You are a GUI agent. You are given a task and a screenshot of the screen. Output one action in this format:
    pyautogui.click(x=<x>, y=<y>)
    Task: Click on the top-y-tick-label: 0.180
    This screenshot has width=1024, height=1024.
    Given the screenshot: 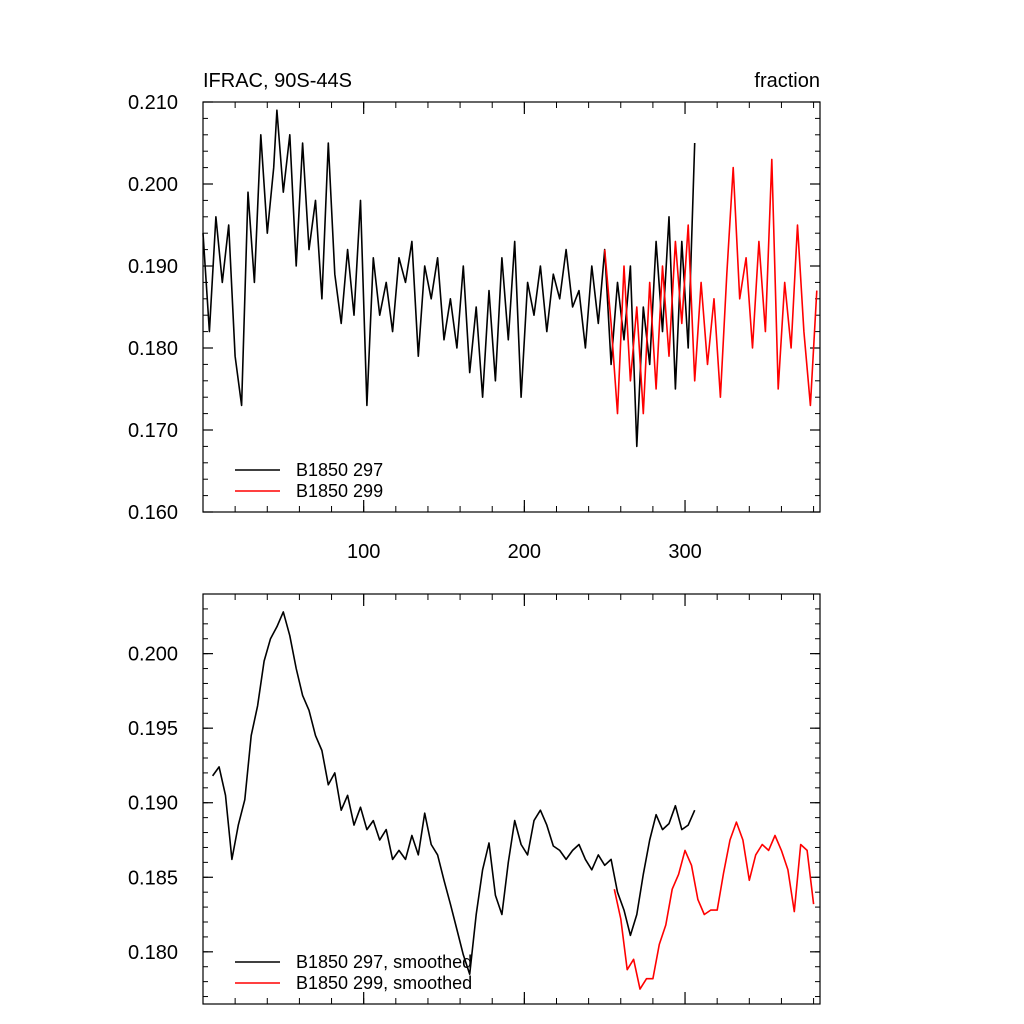 What is the action you would take?
    pyautogui.click(x=153, y=349)
    